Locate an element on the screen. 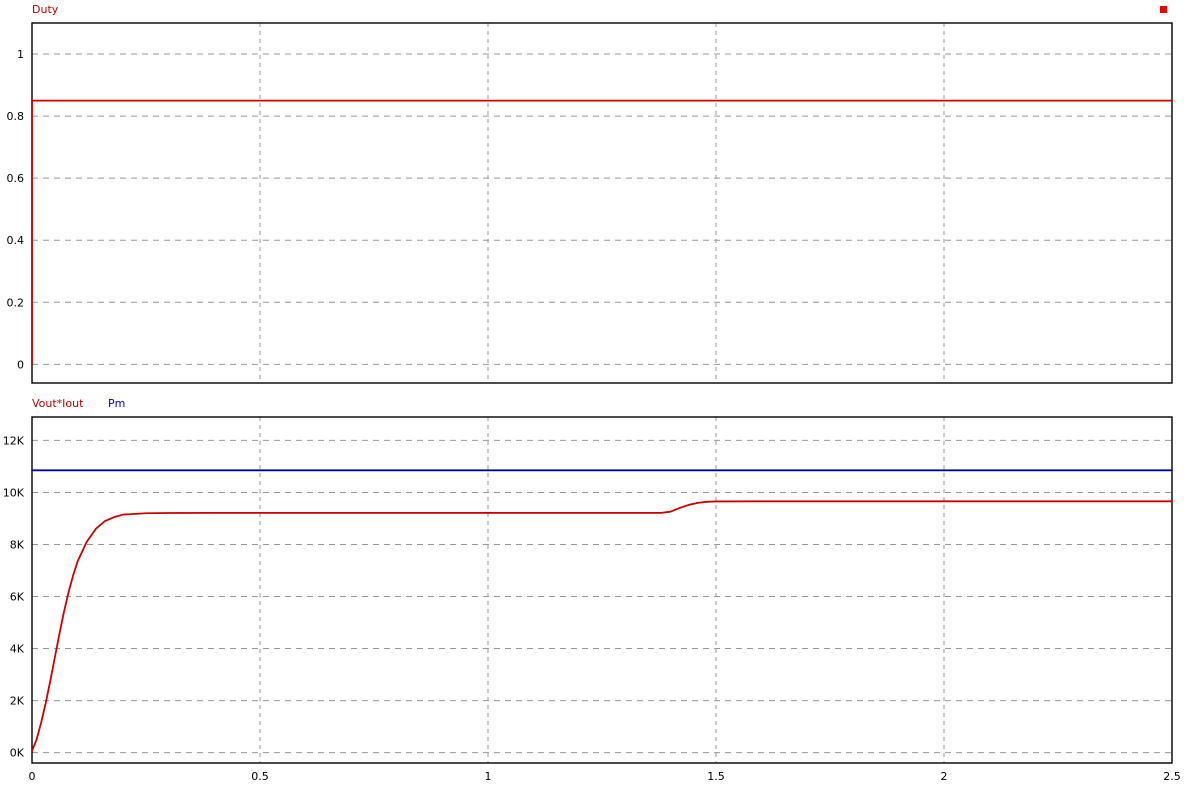  svg-text: 0K is located at coordinates (17, 753).